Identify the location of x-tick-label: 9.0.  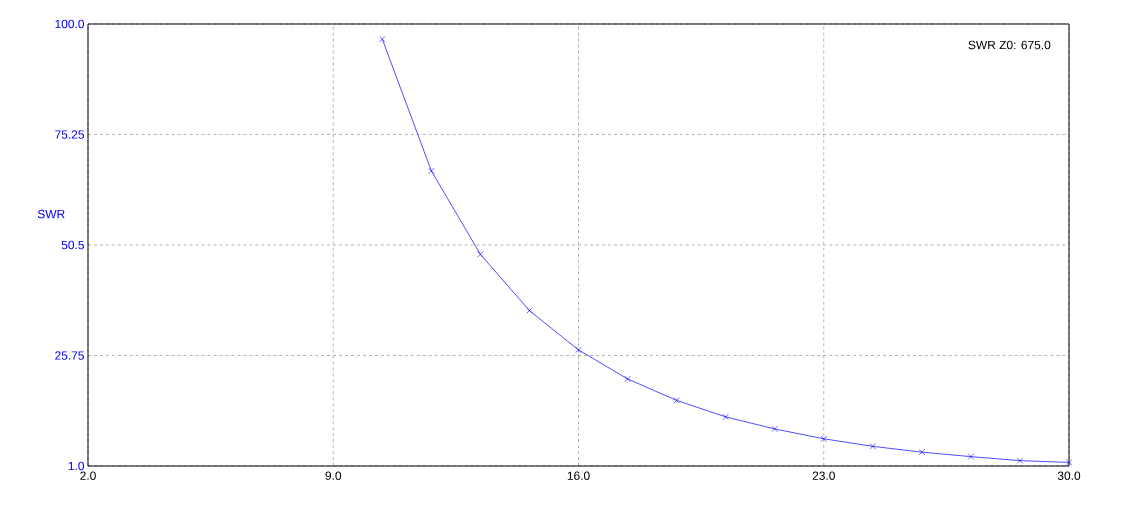
(333, 475).